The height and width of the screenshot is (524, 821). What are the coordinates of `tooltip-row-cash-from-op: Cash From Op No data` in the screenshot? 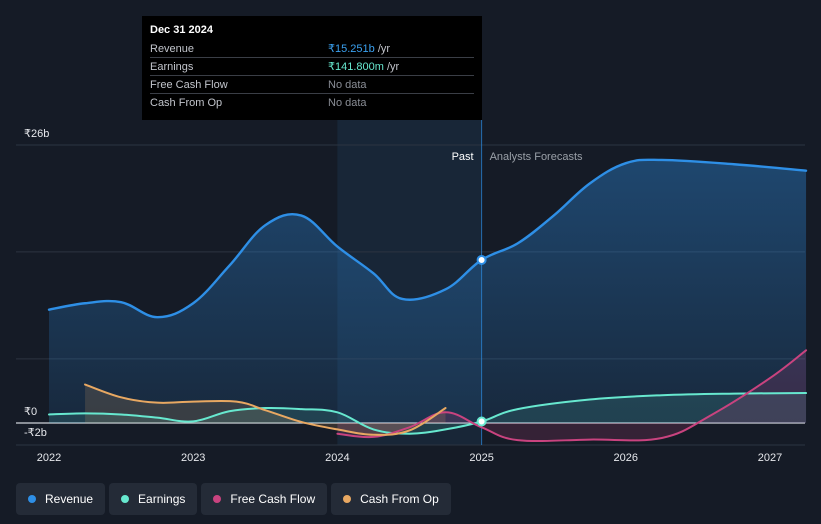 It's located at (312, 102).